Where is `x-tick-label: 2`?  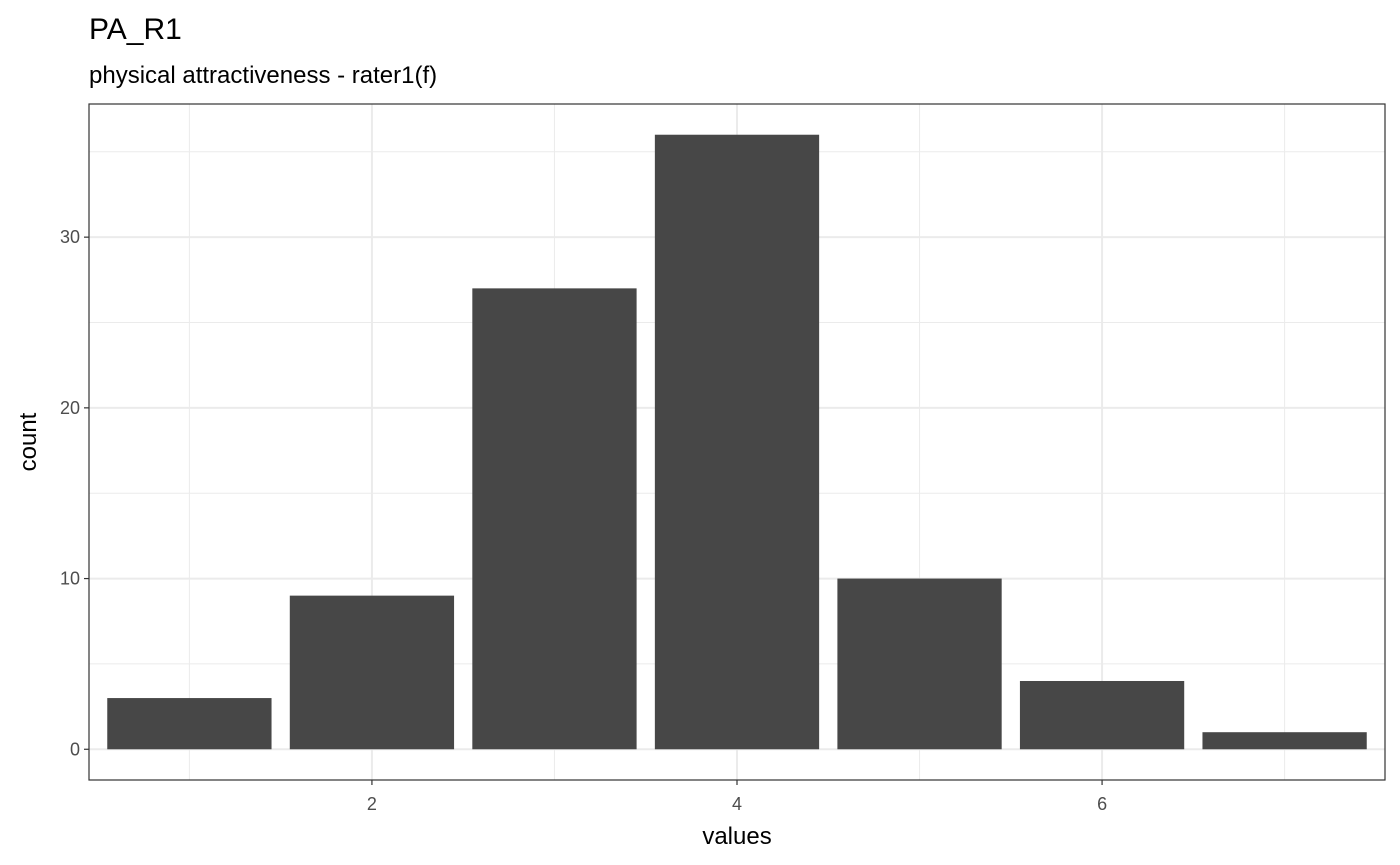
x-tick-label: 2 is located at coordinates (372, 804).